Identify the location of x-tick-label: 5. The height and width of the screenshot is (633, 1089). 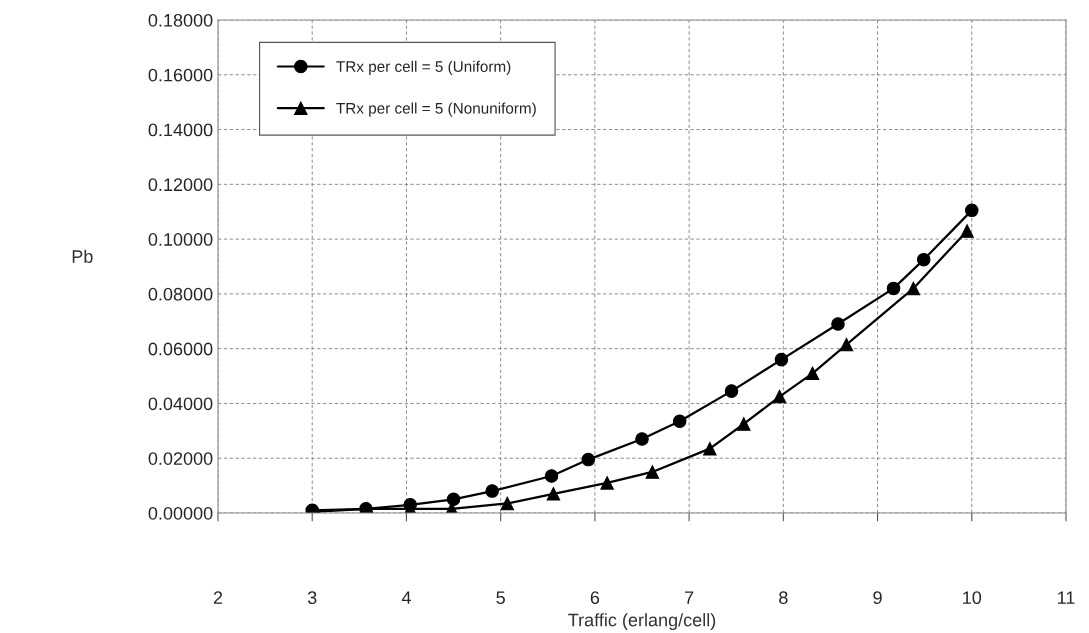
(500, 598).